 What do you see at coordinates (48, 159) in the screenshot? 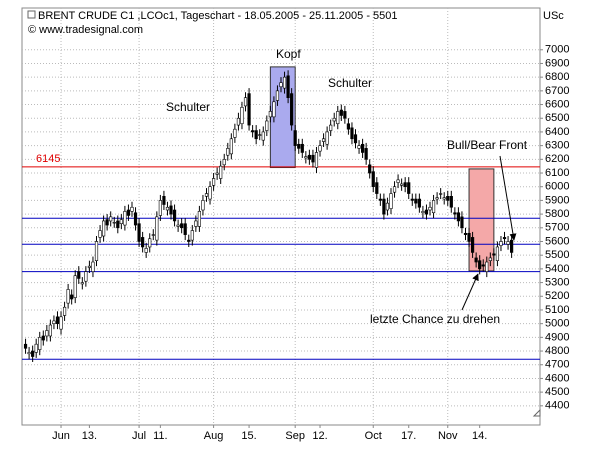
I see `level-label: 6145` at bounding box center [48, 159].